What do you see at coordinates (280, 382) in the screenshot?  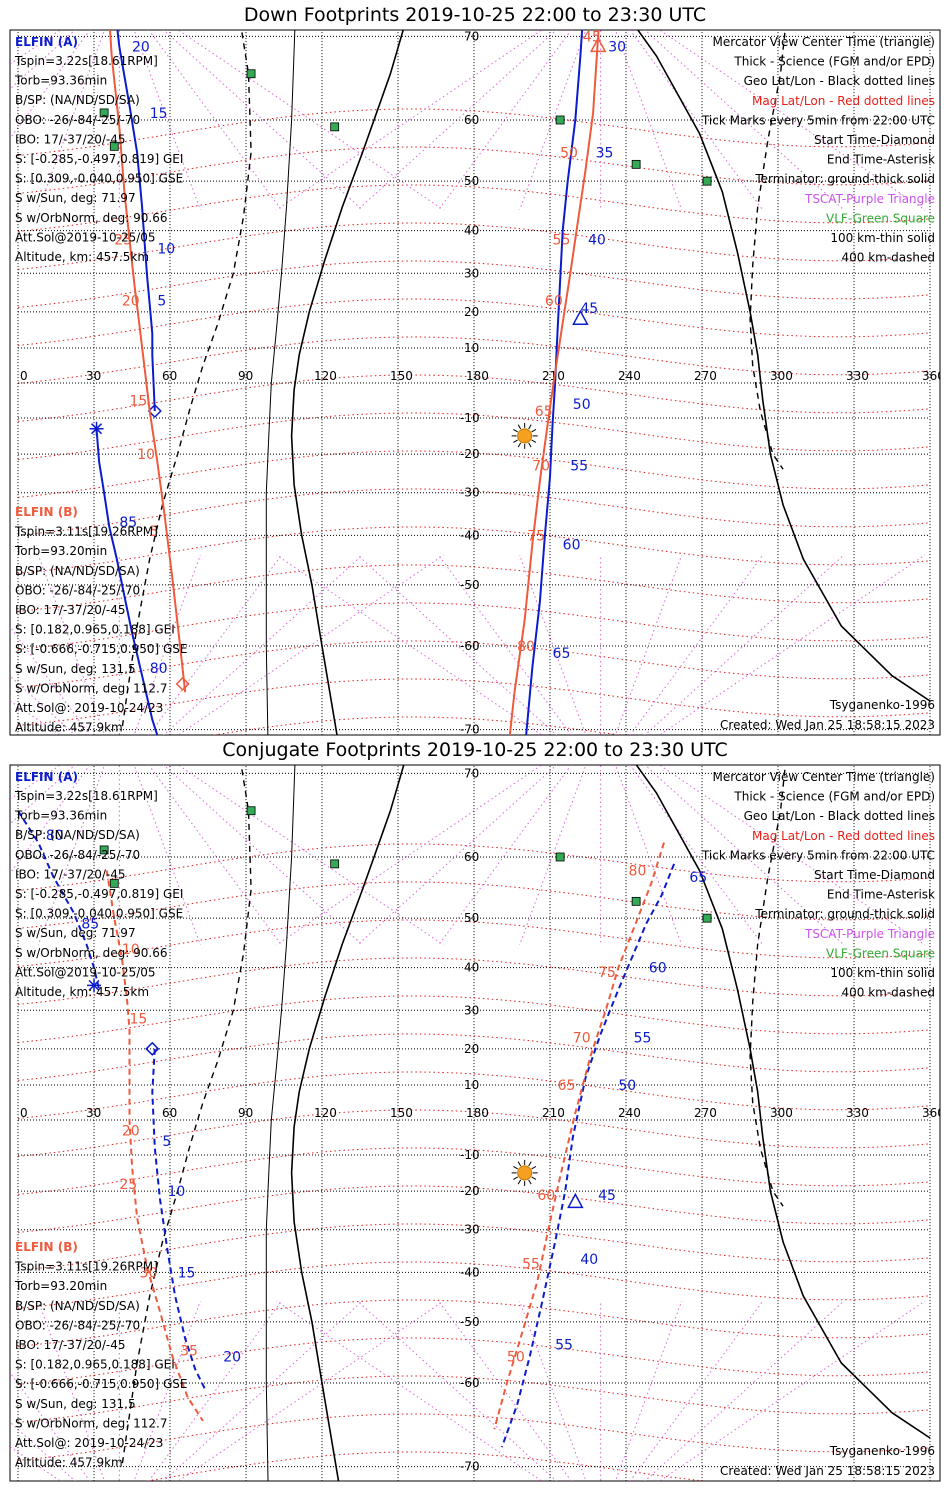 I see `terminator-100km` at bounding box center [280, 382].